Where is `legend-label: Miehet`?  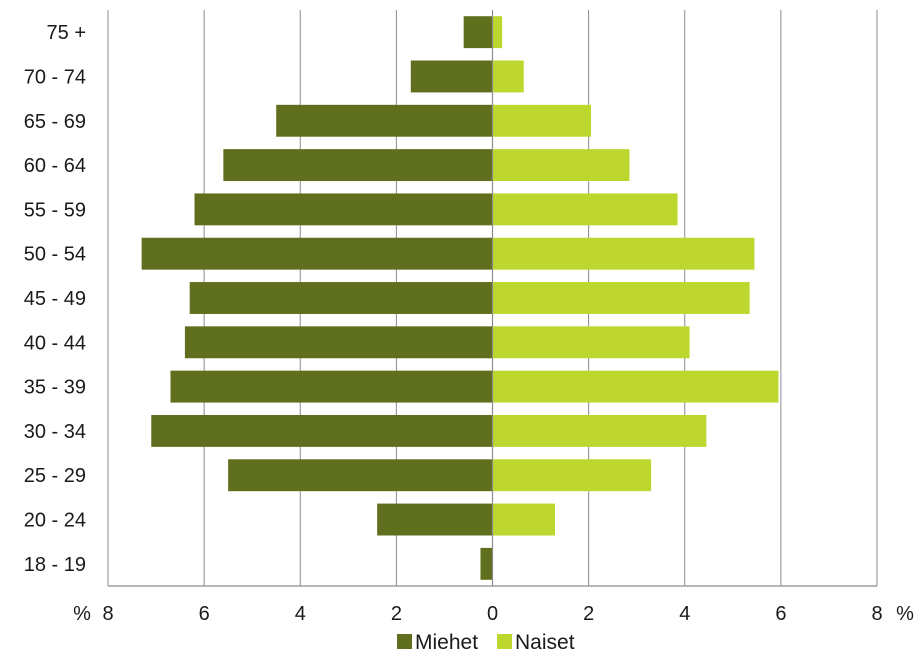 legend-label: Miehet is located at coordinates (446, 642).